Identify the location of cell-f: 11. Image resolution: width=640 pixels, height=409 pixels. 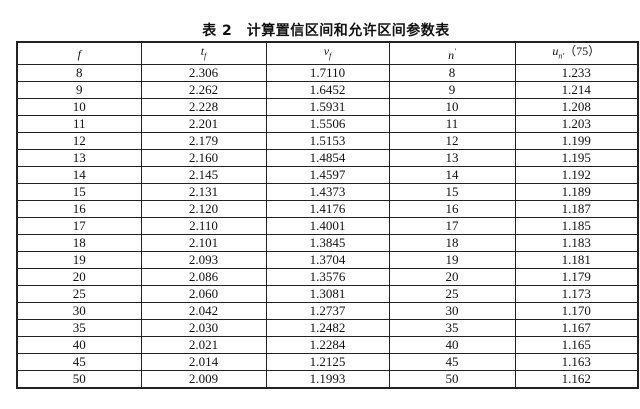
(79, 124).